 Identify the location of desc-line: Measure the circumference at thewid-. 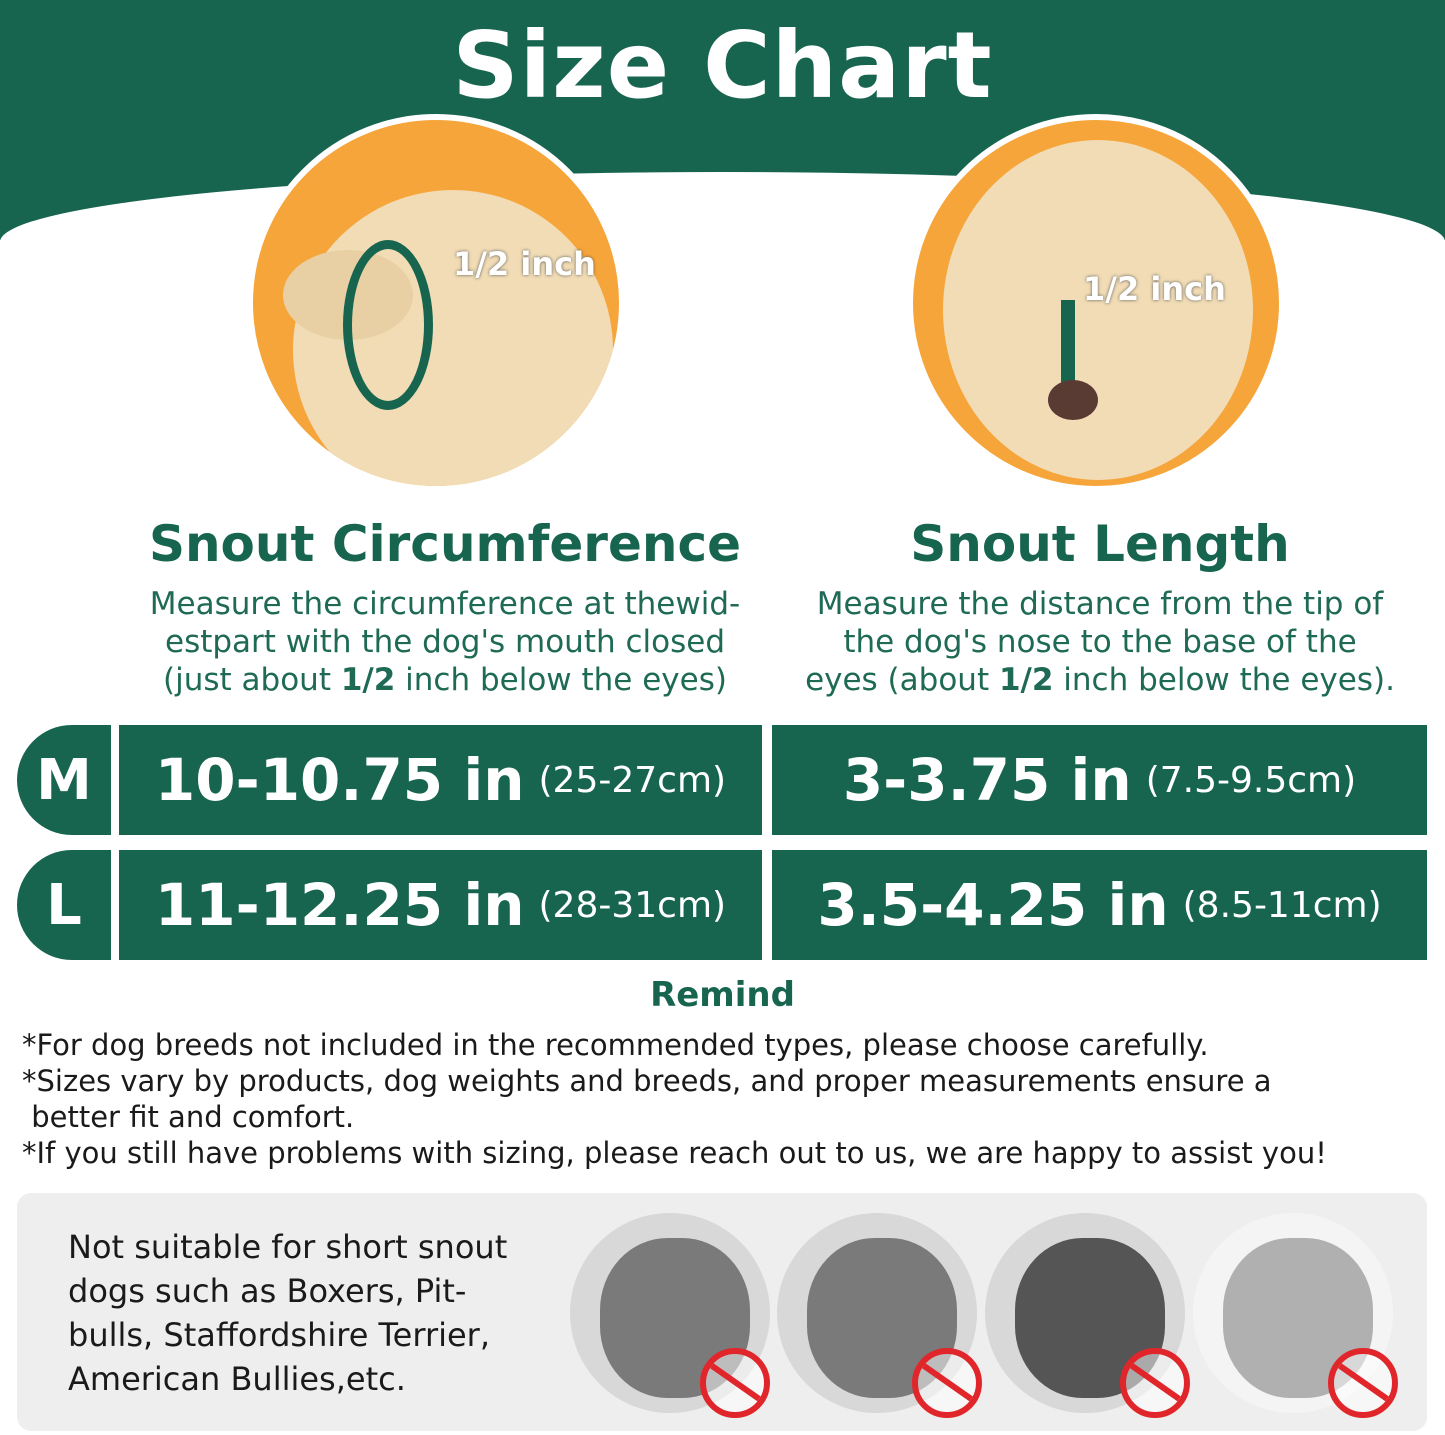
(445, 604).